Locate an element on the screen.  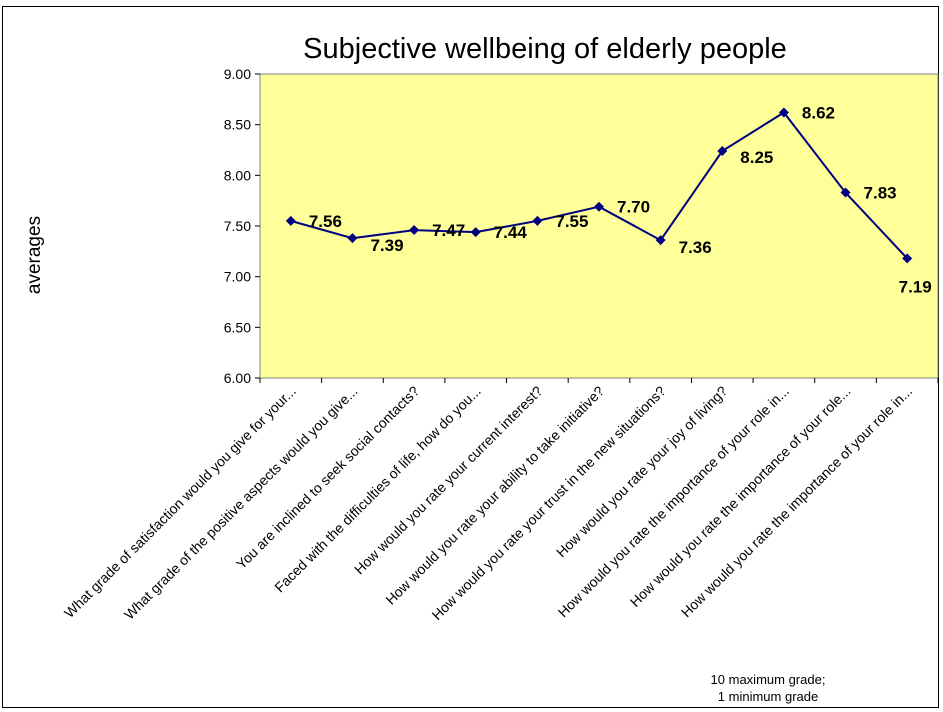
y-tick-label: 9.00 is located at coordinates (237, 74).